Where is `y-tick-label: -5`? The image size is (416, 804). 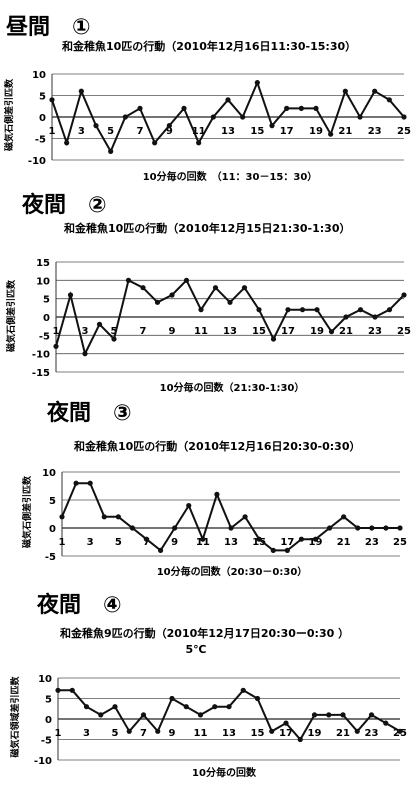 y-tick-label: -5 is located at coordinates (50, 557).